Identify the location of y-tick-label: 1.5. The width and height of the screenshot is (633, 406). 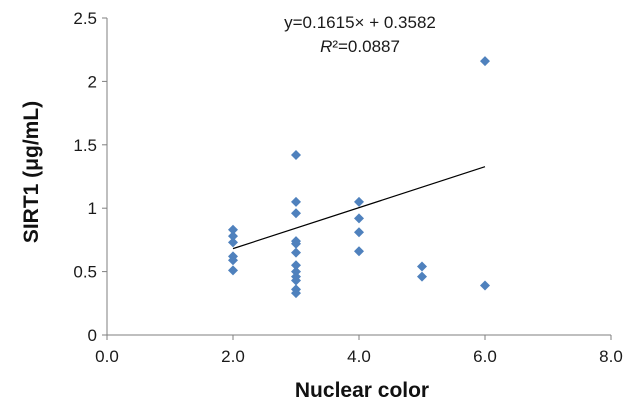
(85, 145).